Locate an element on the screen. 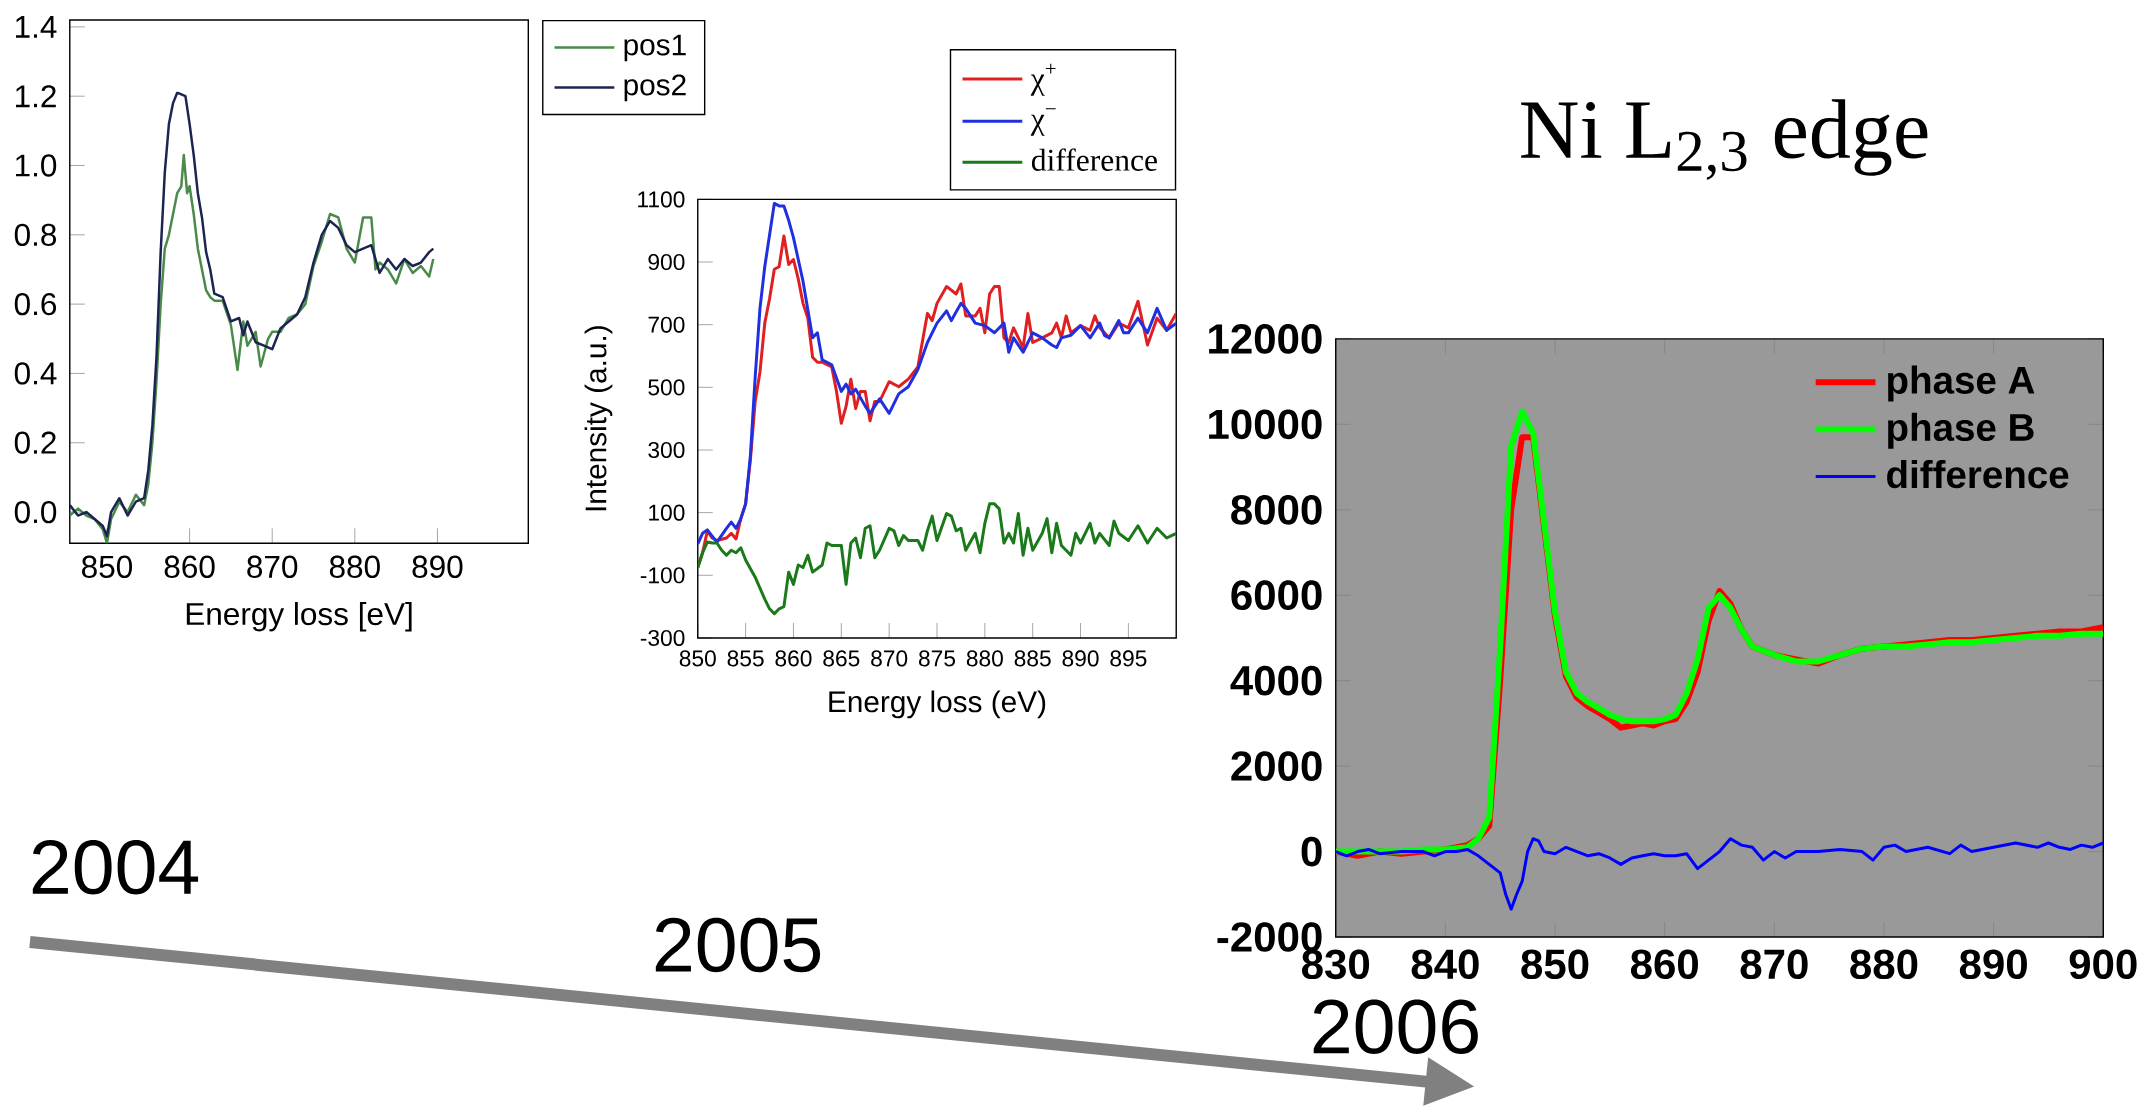 The height and width of the screenshot is (1107, 2150). text: 2006 is located at coordinates (1395, 1026).